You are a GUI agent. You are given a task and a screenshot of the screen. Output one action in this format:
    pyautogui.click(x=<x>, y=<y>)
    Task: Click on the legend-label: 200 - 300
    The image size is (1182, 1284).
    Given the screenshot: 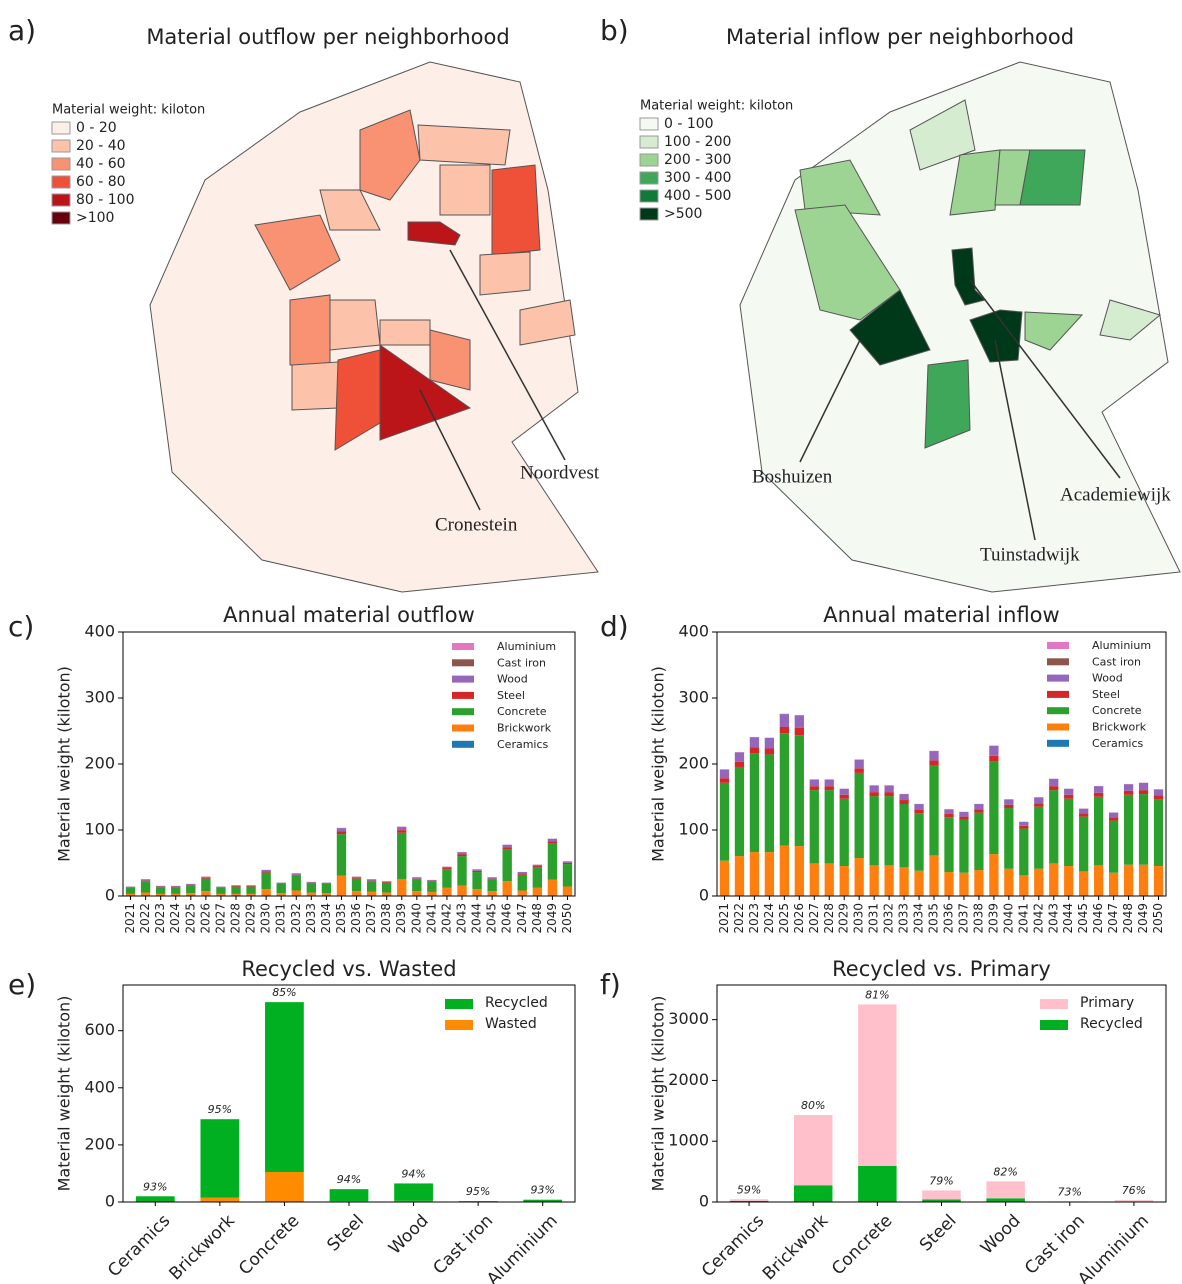 What is the action you would take?
    pyautogui.click(x=697, y=160)
    